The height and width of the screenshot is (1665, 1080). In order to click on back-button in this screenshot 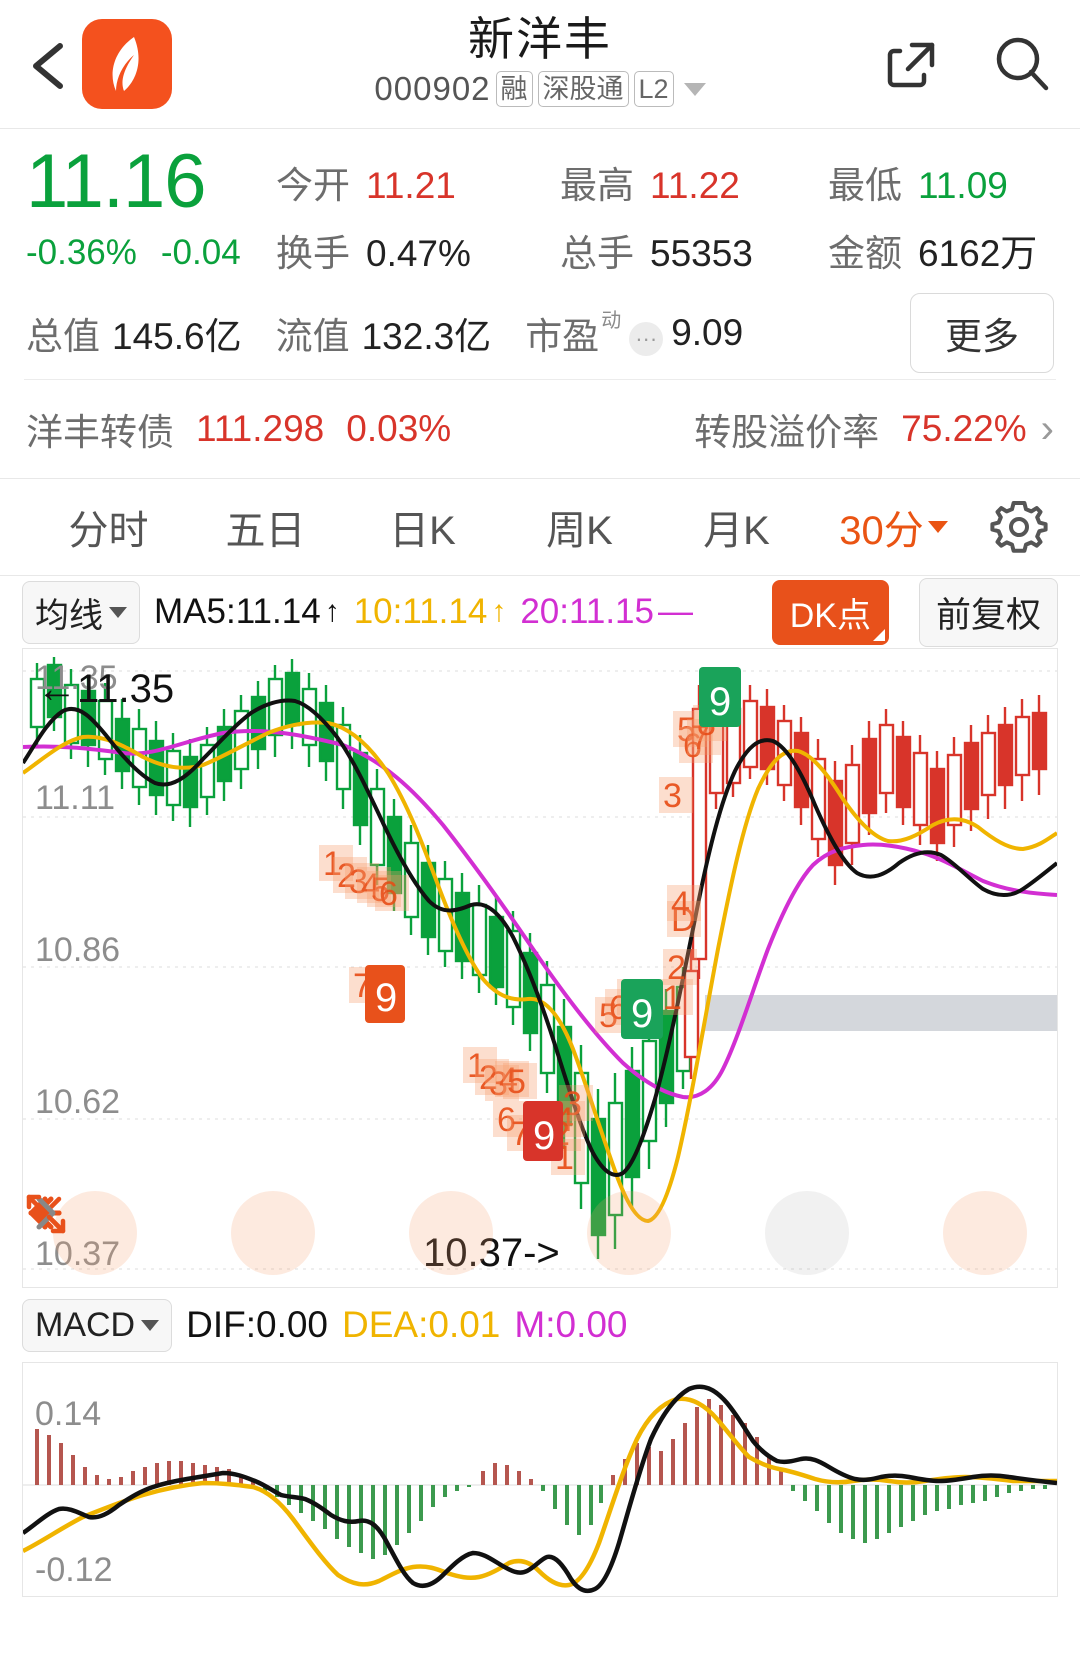, I will do `click(49, 64)`.